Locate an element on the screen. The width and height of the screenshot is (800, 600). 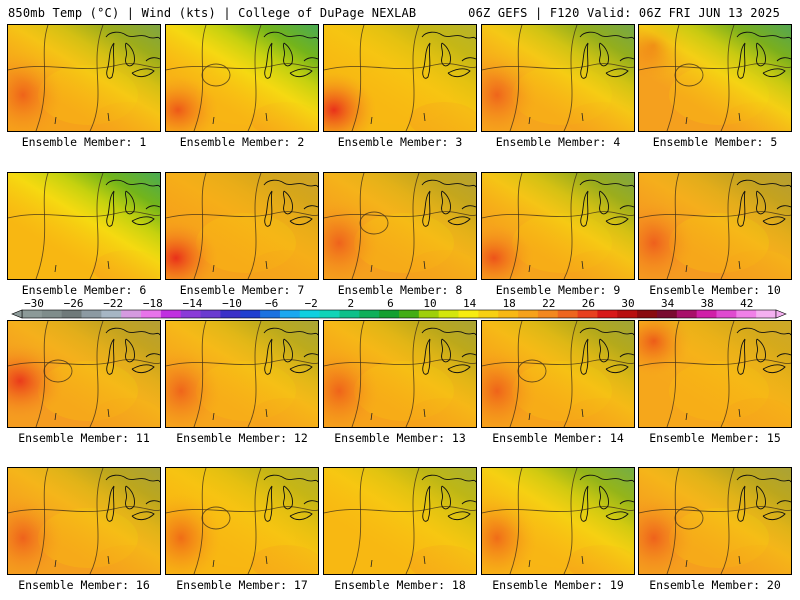
ensemble-member-label: Ensemble Member: 3 is located at coordinates (400, 142).